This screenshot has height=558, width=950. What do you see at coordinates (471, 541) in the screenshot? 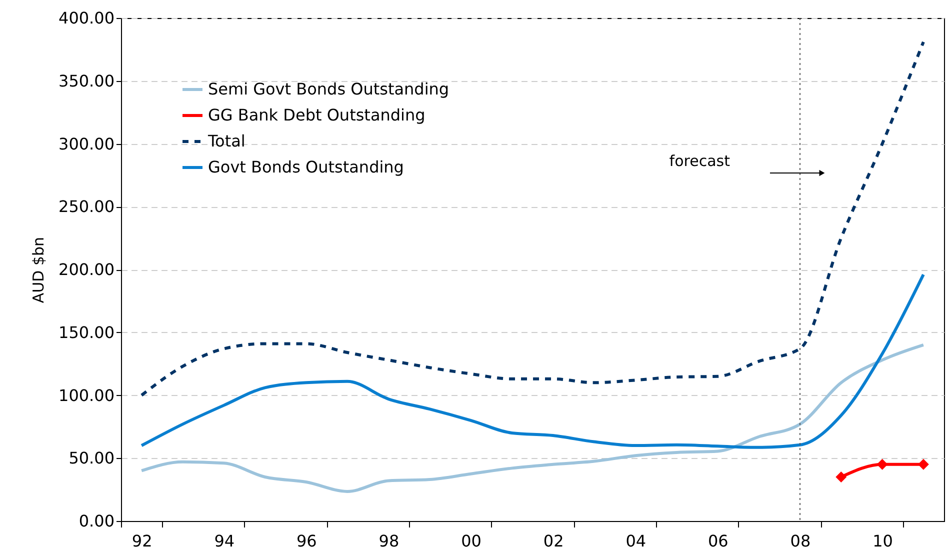
I see `x-tick-label: 00` at bounding box center [471, 541].